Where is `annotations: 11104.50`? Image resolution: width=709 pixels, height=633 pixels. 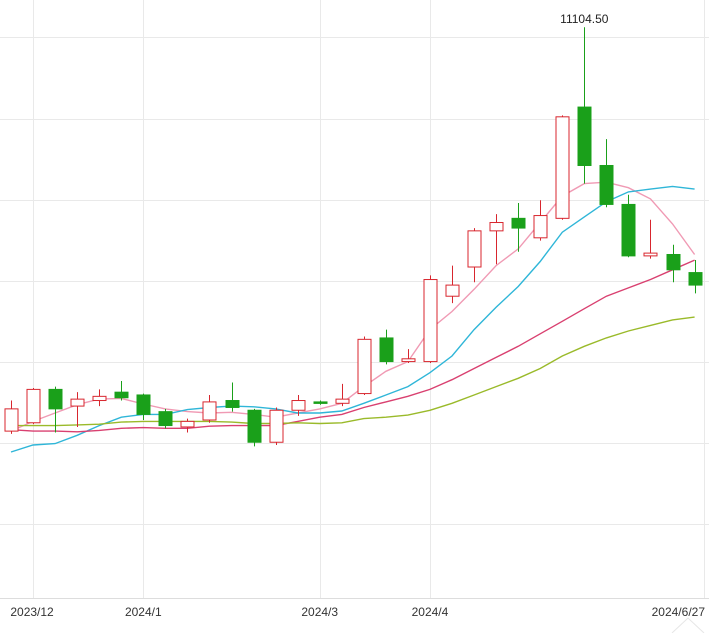
annotations: 11104.50 is located at coordinates (584, 19).